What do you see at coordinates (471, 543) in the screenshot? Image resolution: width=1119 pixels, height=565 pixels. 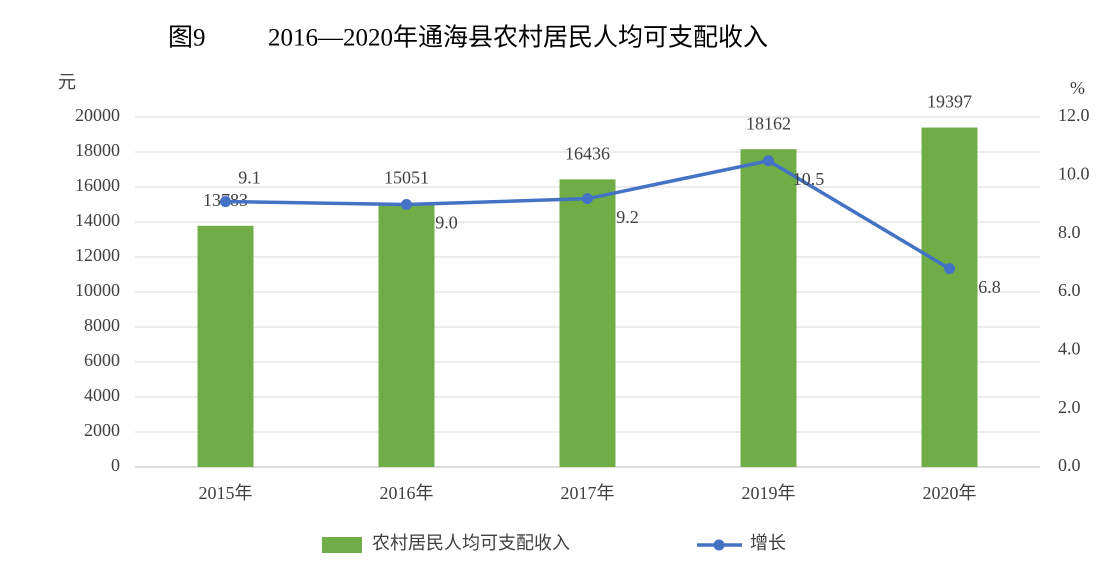 I see `legend-label: 农村居民人均可支配收入` at bounding box center [471, 543].